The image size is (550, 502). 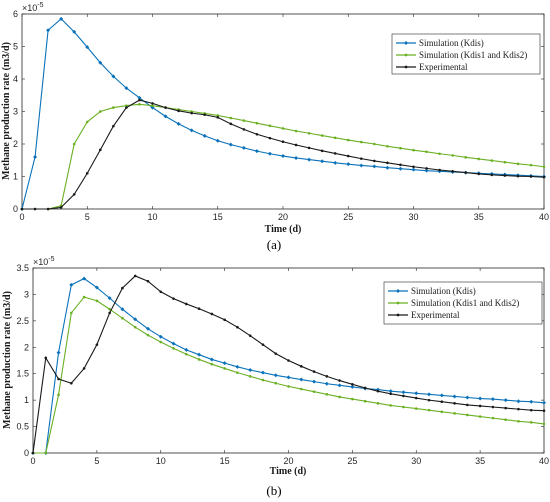 I want to click on multiplier-a: ×10⁻⁵, so click(x=33, y=7).